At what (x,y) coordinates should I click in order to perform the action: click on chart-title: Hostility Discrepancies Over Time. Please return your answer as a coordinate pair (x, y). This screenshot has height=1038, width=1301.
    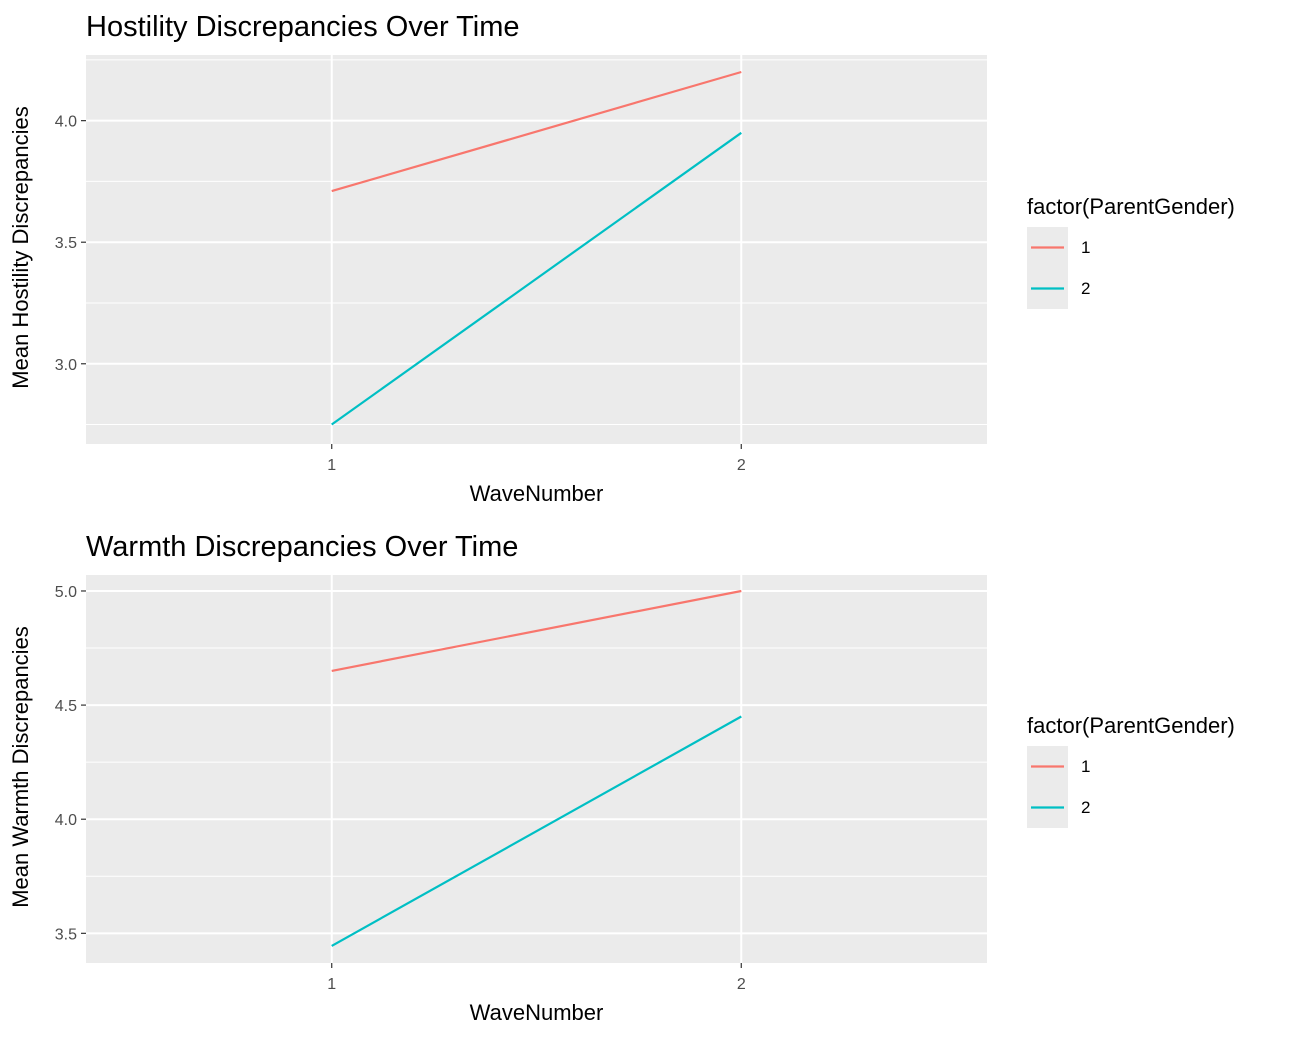
    Looking at the image, I should click on (303, 27).